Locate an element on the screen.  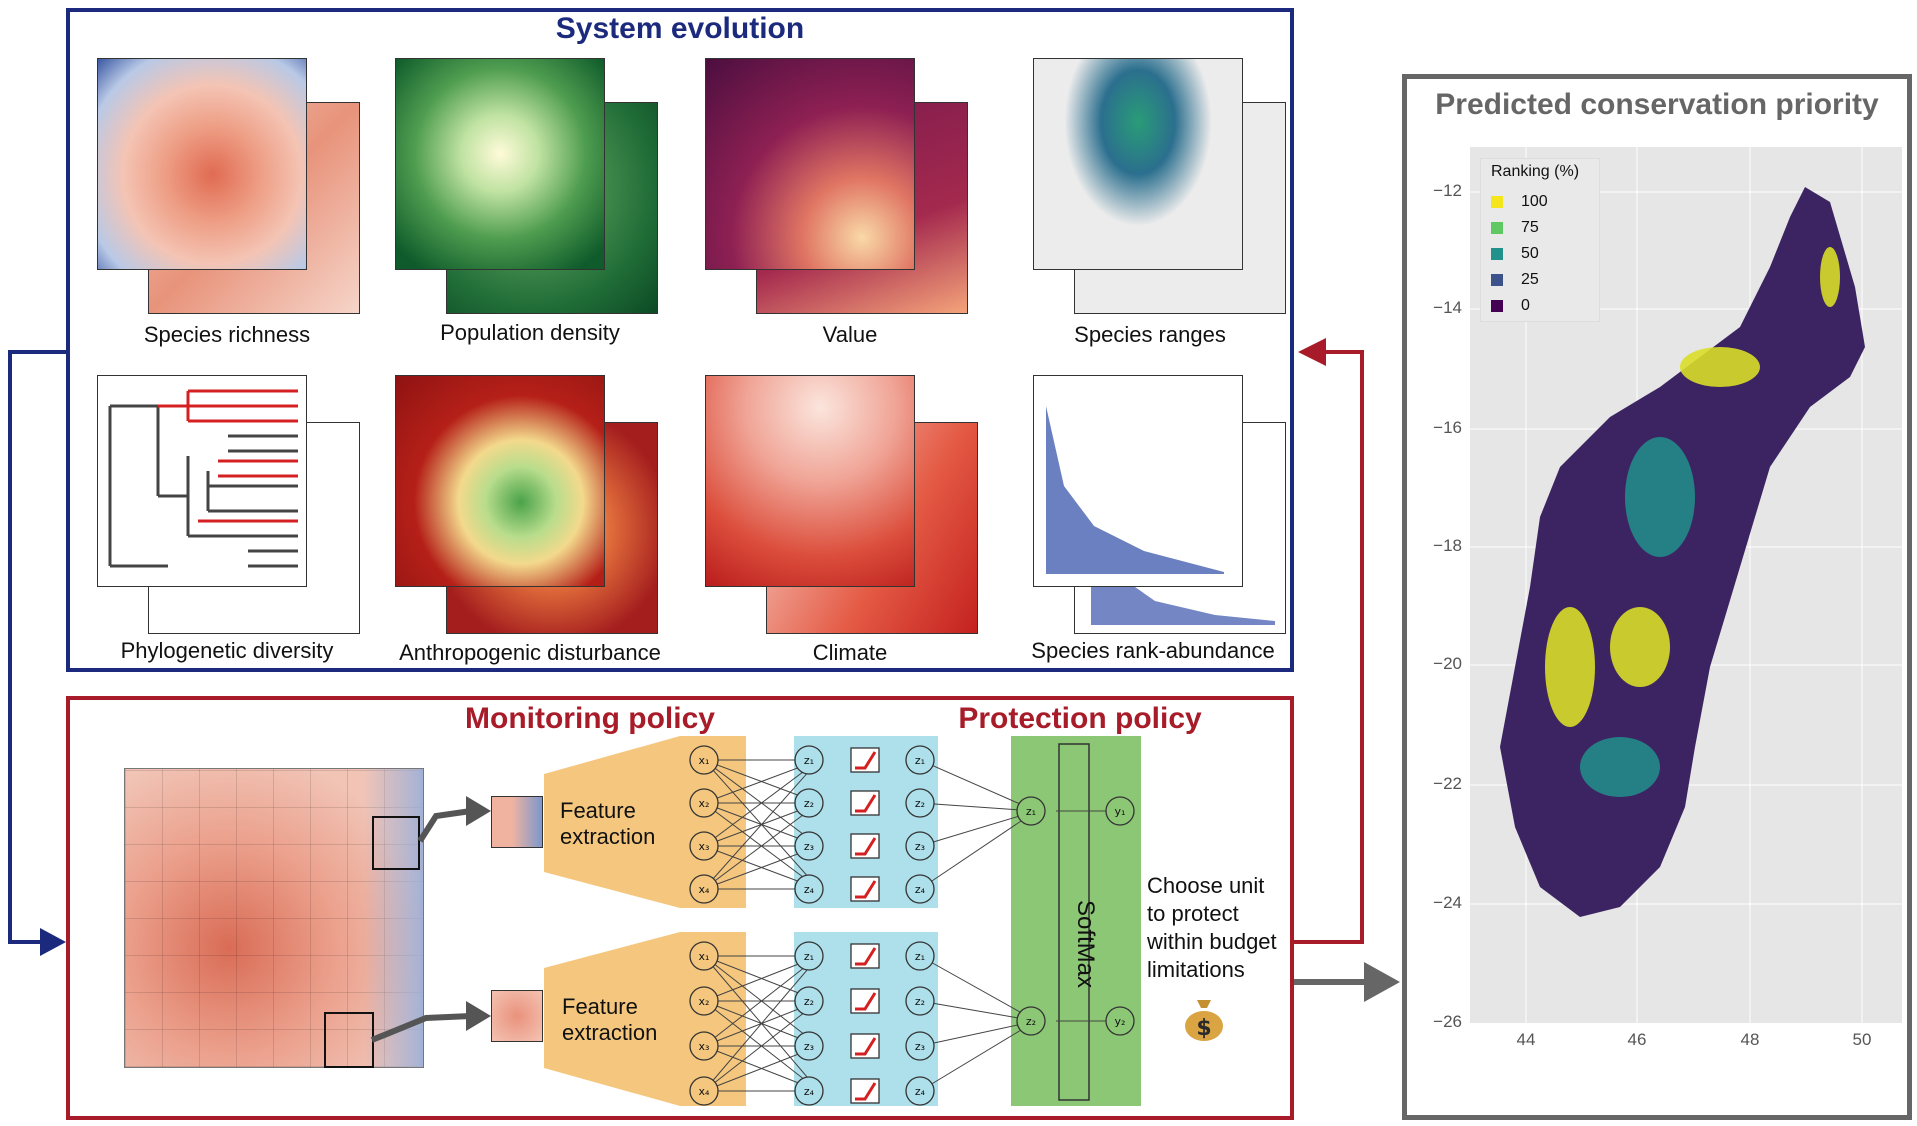
grid-selection-top is located at coordinates (396, 843).